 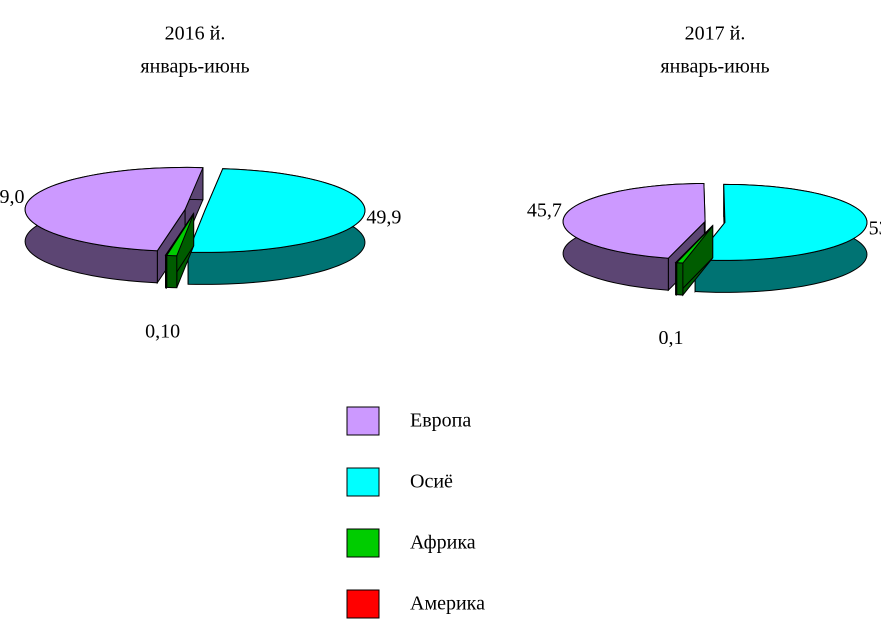 What do you see at coordinates (443, 543) in the screenshot?
I see `legend-label: Африка` at bounding box center [443, 543].